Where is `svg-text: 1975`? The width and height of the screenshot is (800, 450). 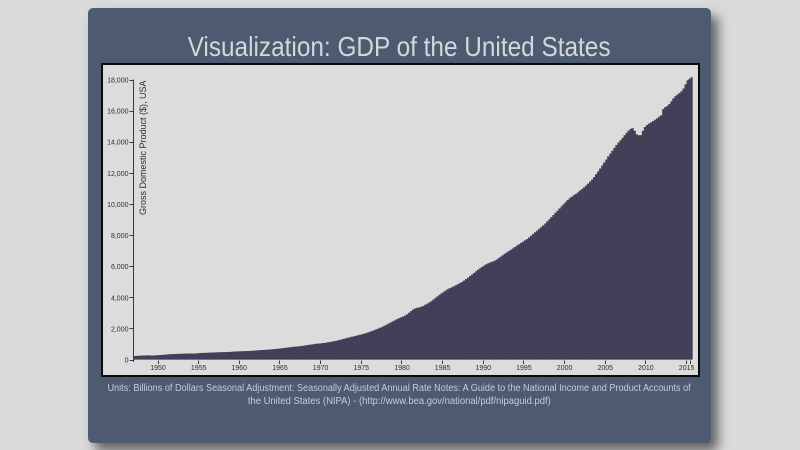
svg-text: 1975 is located at coordinates (362, 368).